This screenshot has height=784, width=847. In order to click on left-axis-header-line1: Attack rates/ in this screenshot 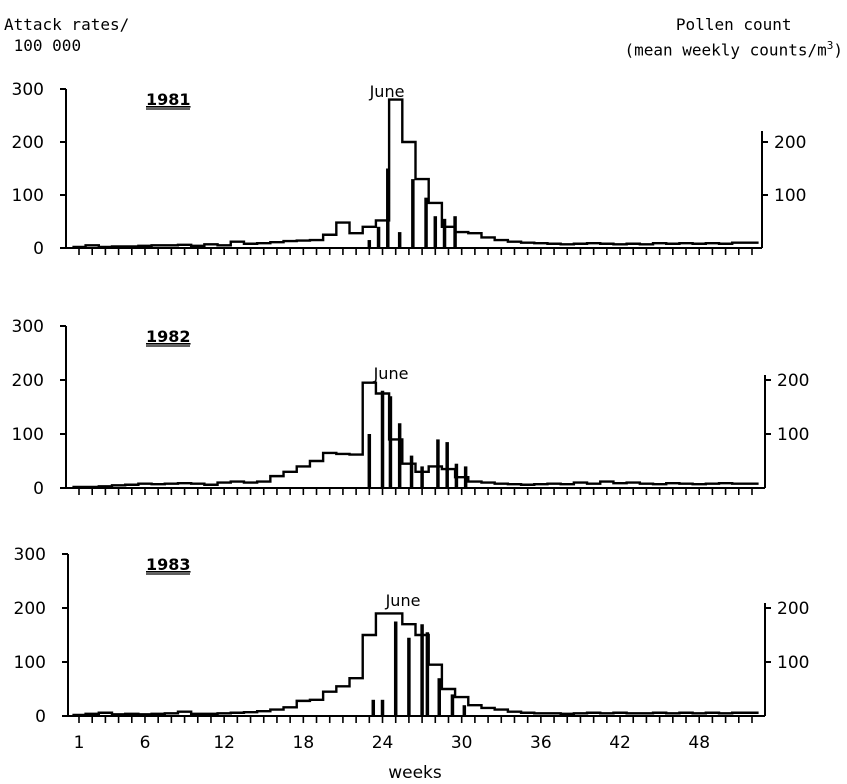, I will do `click(67, 24)`.